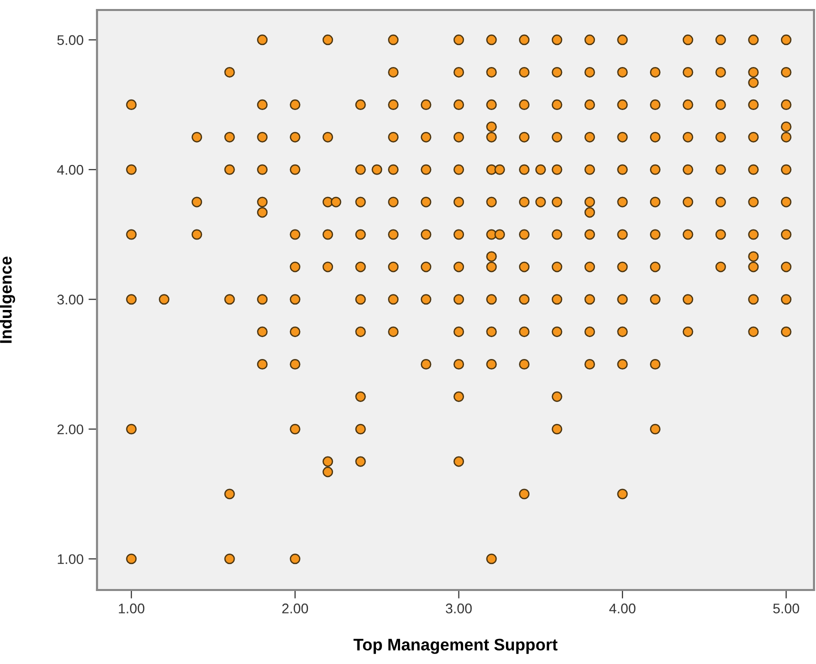 This screenshot has width=816, height=664. Describe the element at coordinates (70, 40) in the screenshot. I see `y-tick-label: 5.00` at that location.